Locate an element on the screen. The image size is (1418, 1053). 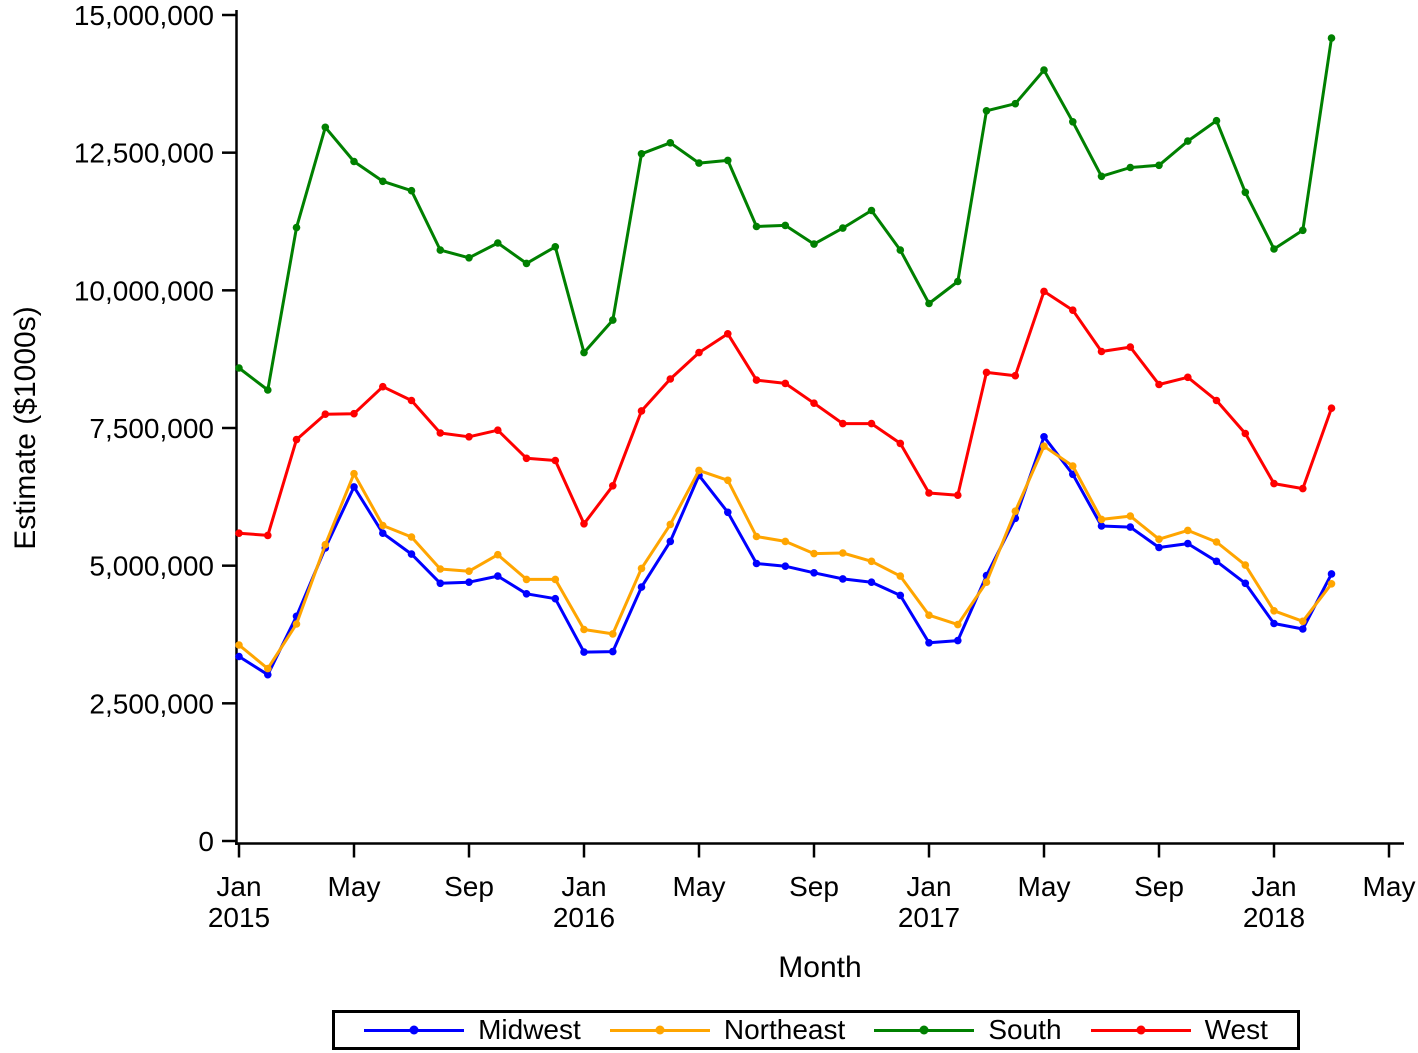
y-tick-label: 15,000,000 is located at coordinates (144, 15).